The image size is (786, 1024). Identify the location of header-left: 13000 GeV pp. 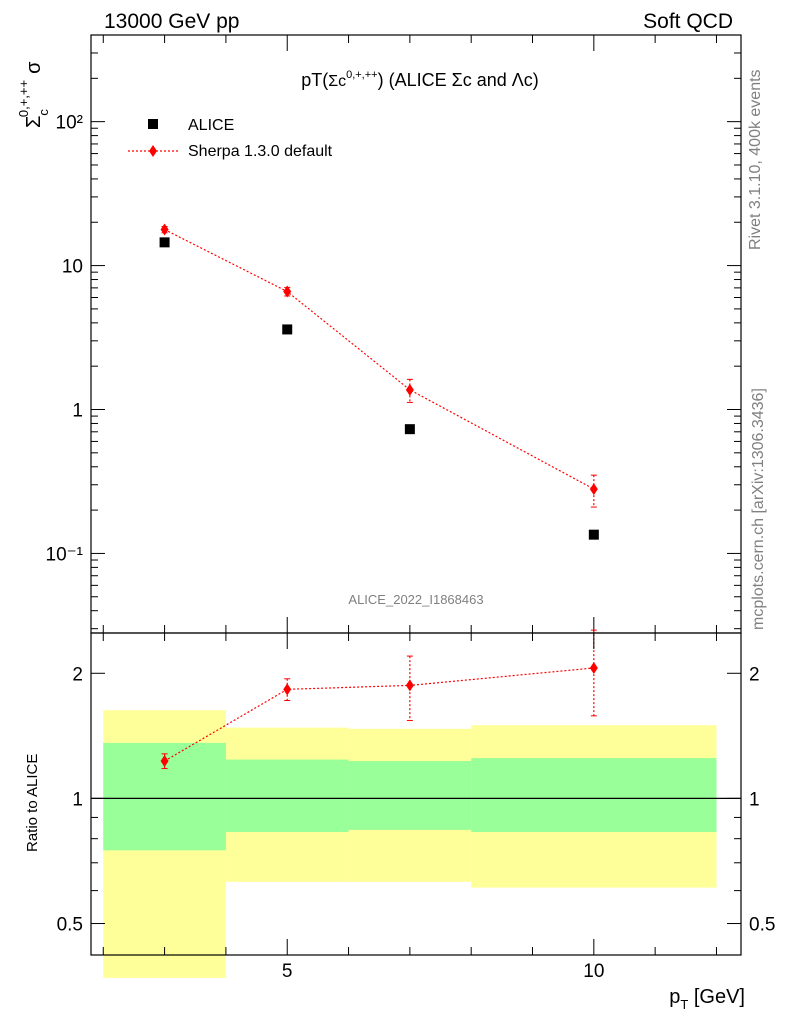
(171, 21).